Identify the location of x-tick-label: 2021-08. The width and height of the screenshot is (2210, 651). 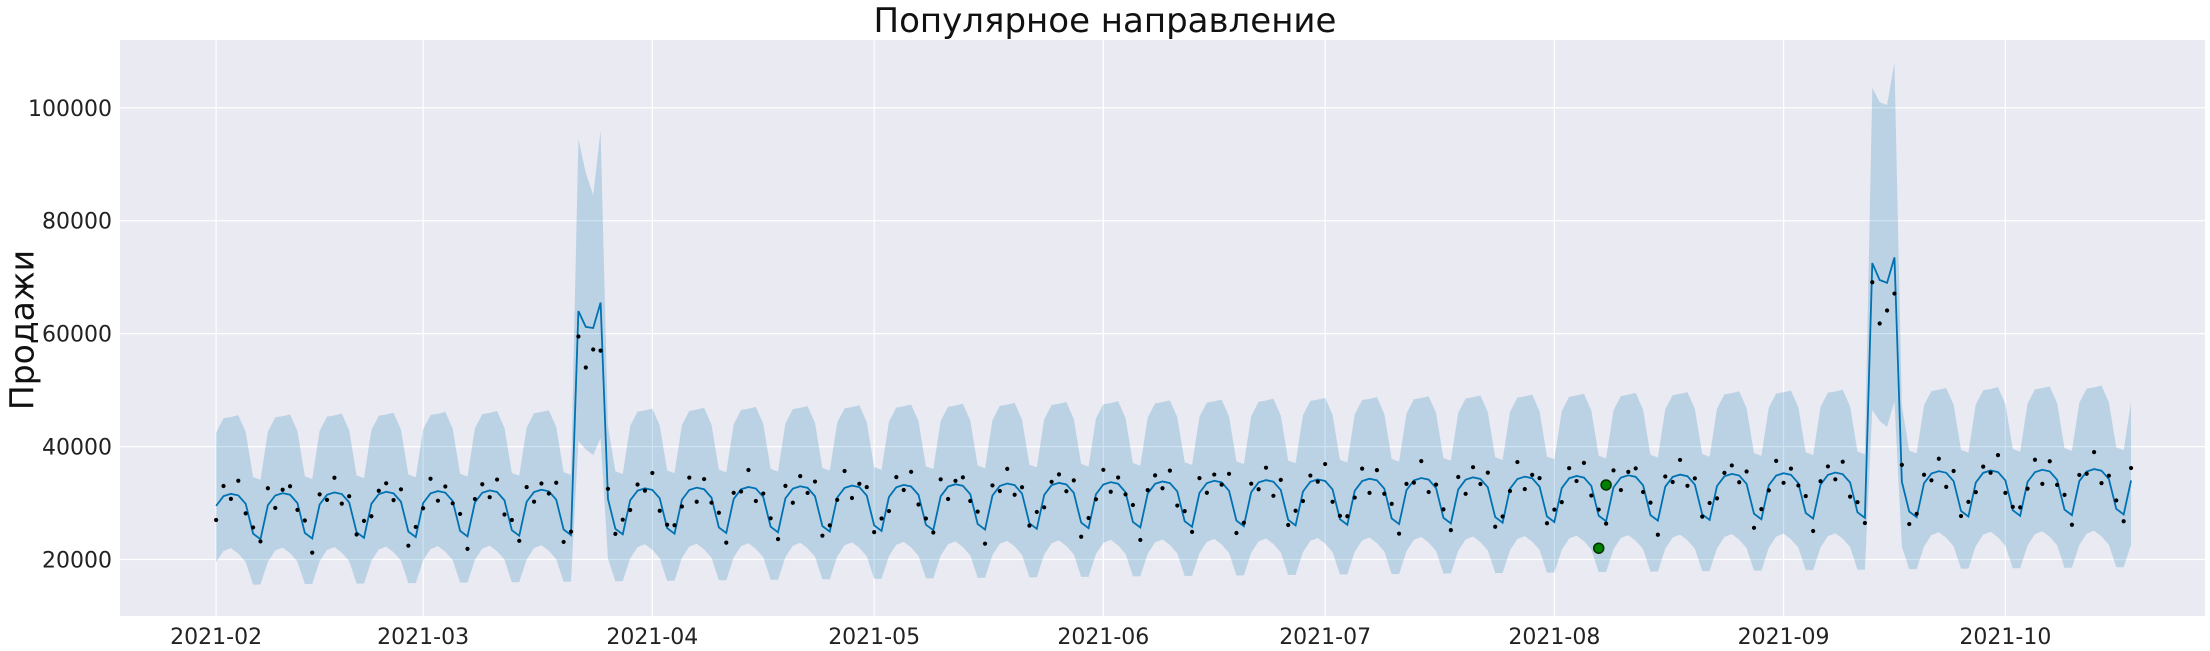
(1554, 637).